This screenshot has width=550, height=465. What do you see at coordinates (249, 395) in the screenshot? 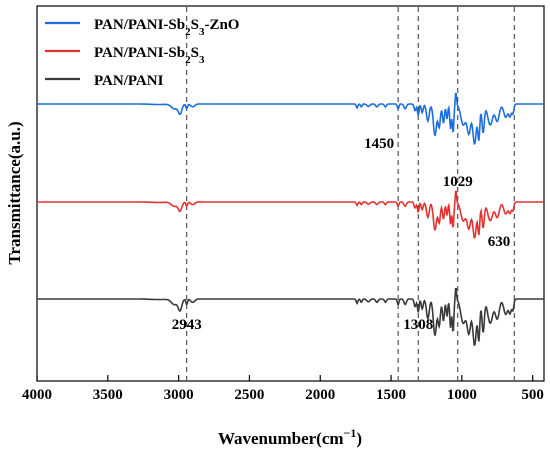
I see `x-tick-label-3: 2500` at bounding box center [249, 395].